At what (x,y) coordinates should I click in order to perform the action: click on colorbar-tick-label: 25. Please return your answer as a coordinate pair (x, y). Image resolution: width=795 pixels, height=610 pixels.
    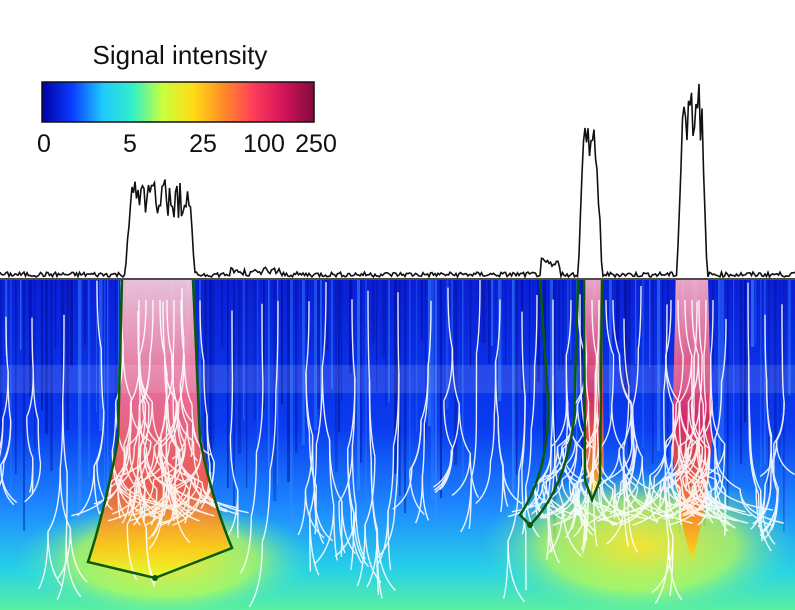
    Looking at the image, I should click on (203, 144).